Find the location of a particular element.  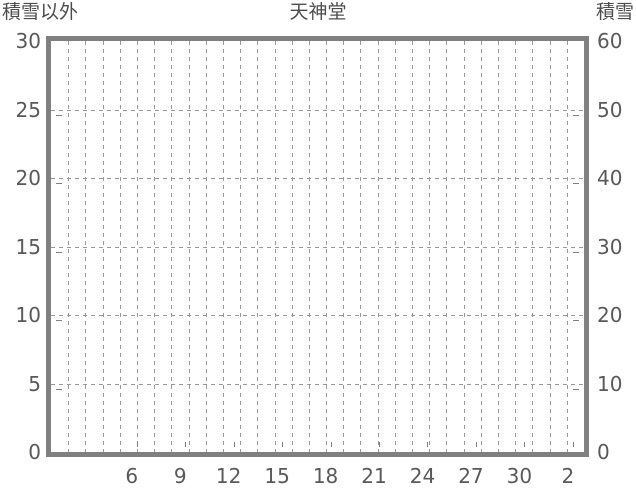

right-axis-tick-label: 10 is located at coordinates (610, 383).